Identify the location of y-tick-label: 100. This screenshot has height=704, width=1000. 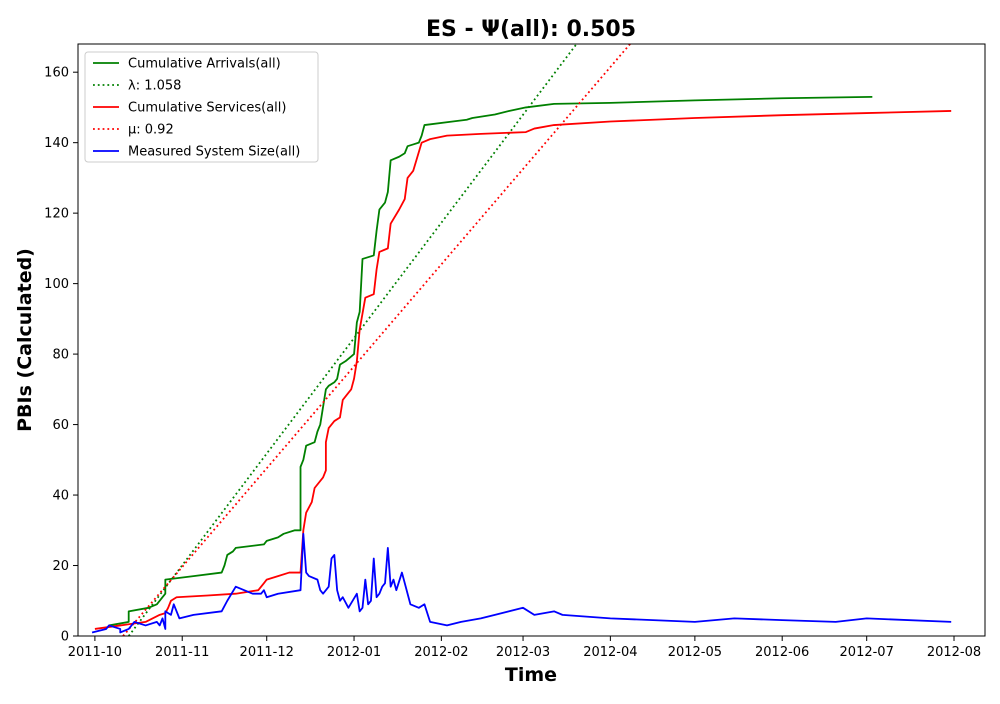
(56, 284).